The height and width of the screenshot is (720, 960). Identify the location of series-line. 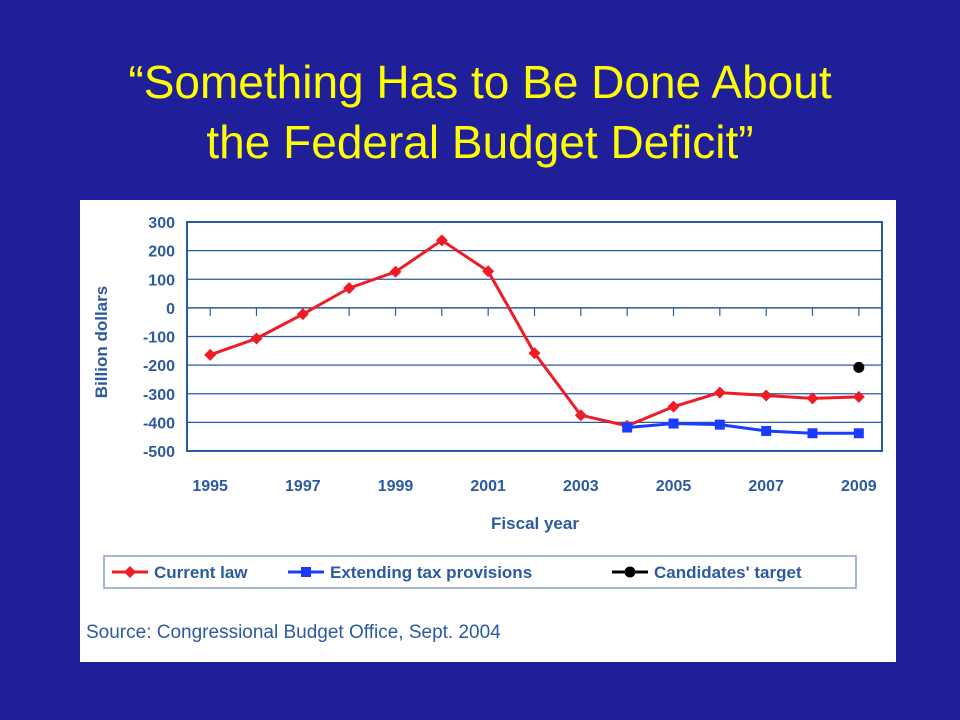
(743, 428).